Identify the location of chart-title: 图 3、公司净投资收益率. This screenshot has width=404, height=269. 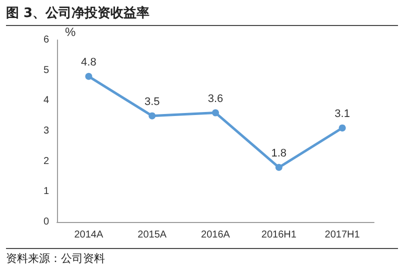
(202, 15).